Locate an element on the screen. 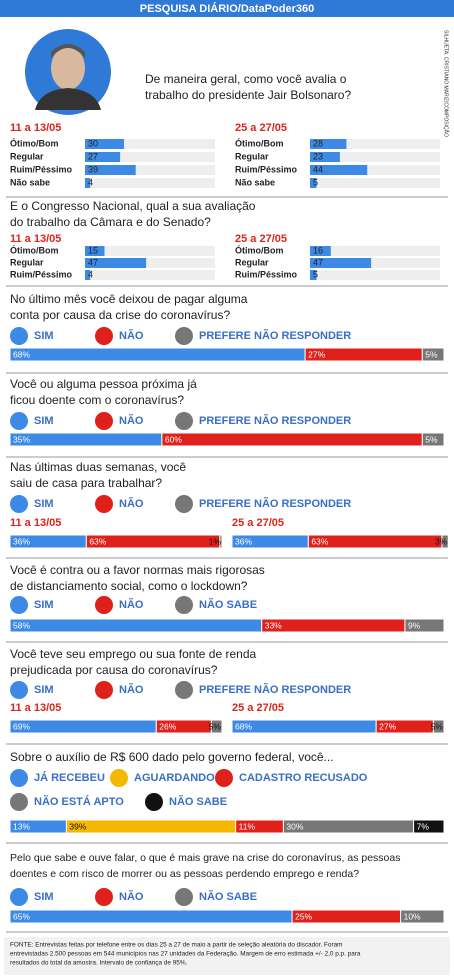 This screenshot has width=454, height=978. value-label: 36% is located at coordinates (243, 541).